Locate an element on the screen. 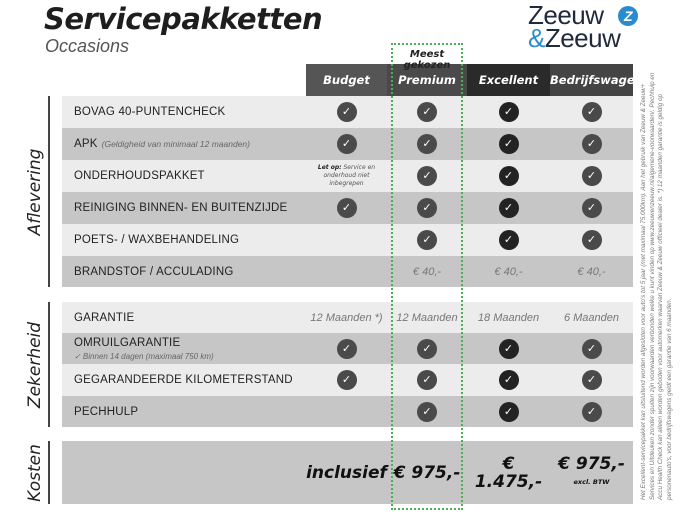  page-subtitle: Occasions is located at coordinates (87, 46).